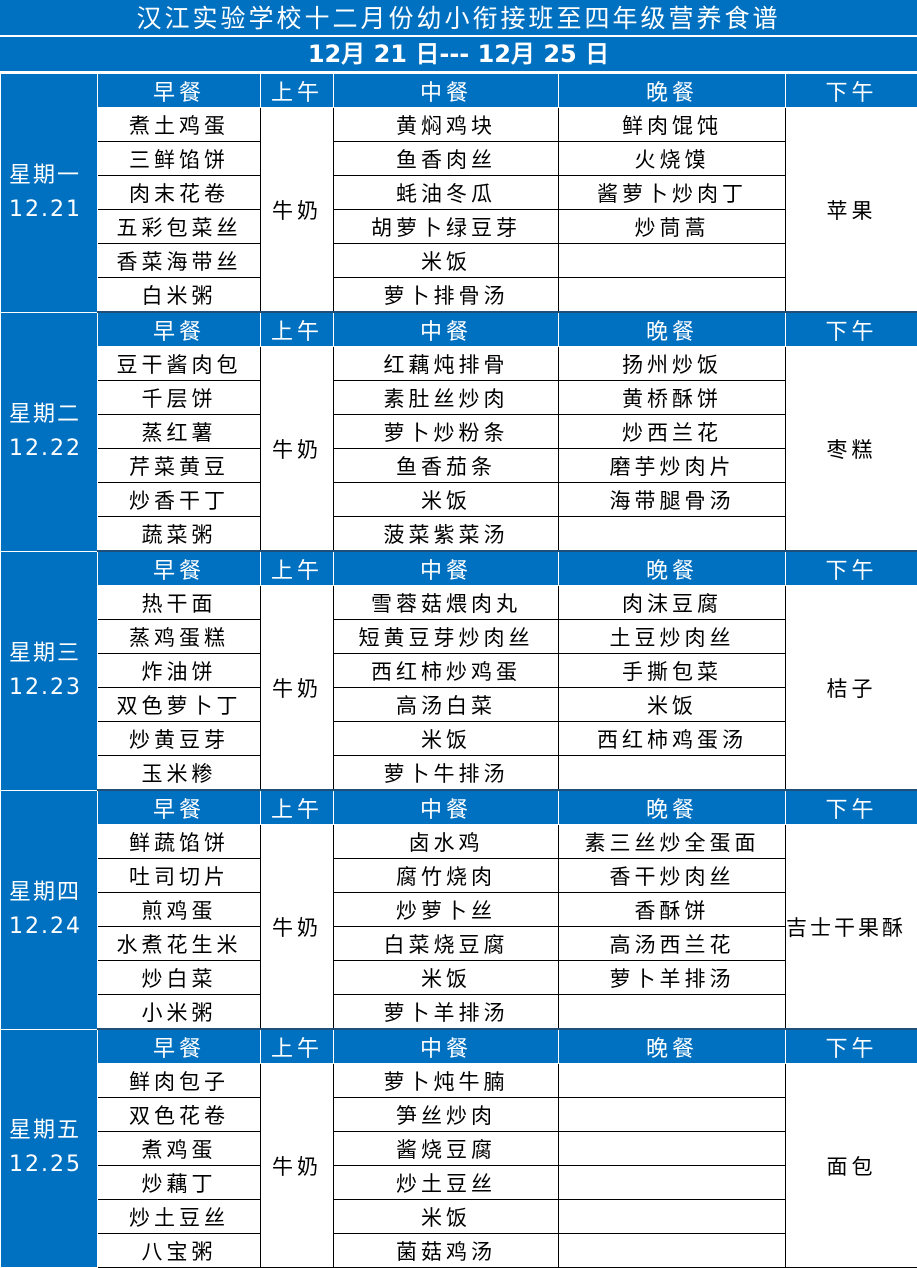 The width and height of the screenshot is (917, 1268). Describe the element at coordinates (179, 261) in the screenshot. I see `breakfast-item: 香菜海带丝` at that location.